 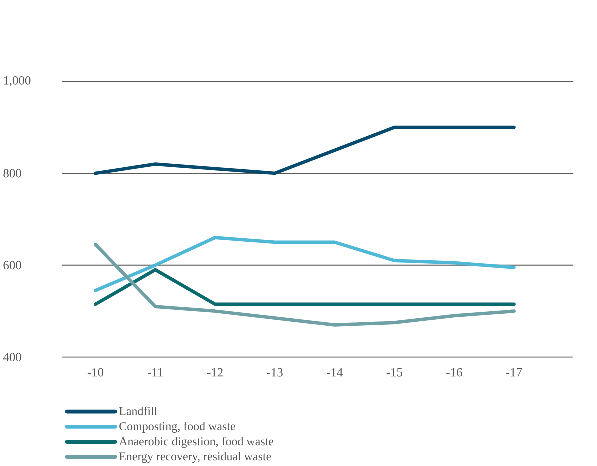 What do you see at coordinates (195, 458) in the screenshot?
I see `legend-label: Energy recovery, residual waste` at bounding box center [195, 458].